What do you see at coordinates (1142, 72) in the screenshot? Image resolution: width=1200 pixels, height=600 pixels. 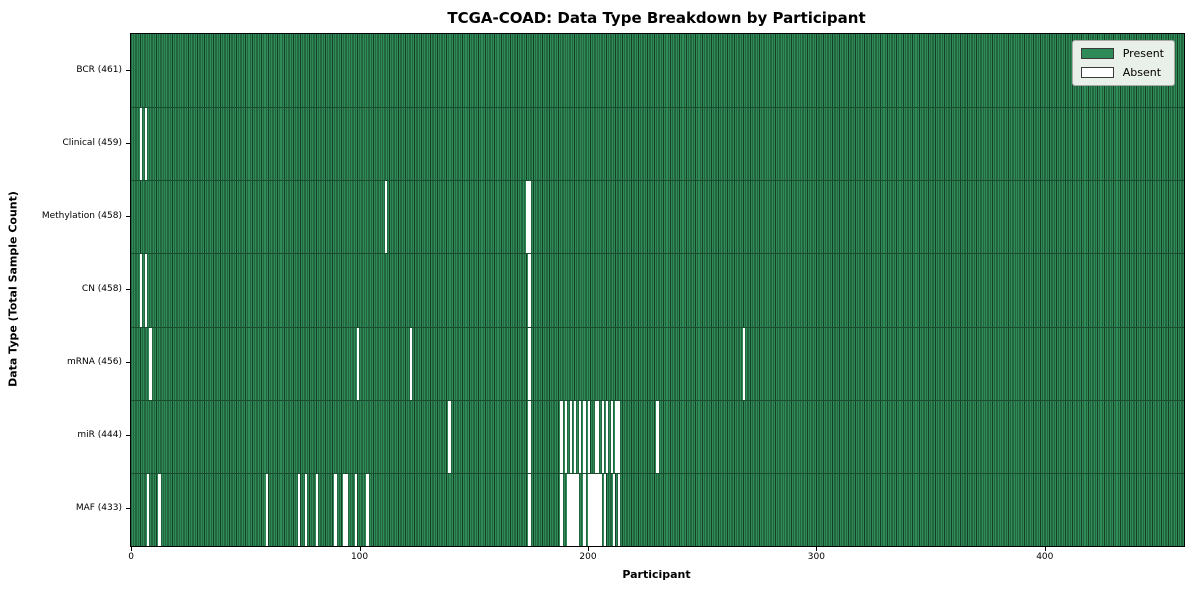 I see `legend-label-absent: Absent` at bounding box center [1142, 72].